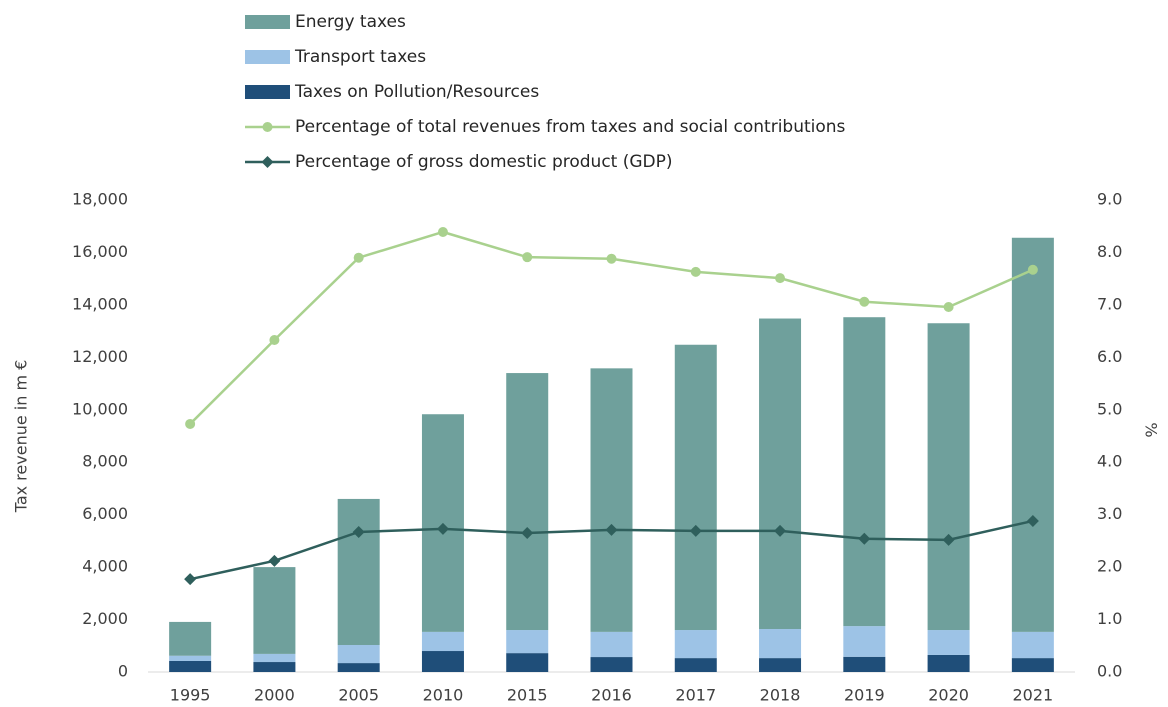 This screenshot has height=707, width=1168. What do you see at coordinates (100, 303) in the screenshot?
I see `y-tick-label: 14,000` at bounding box center [100, 303].